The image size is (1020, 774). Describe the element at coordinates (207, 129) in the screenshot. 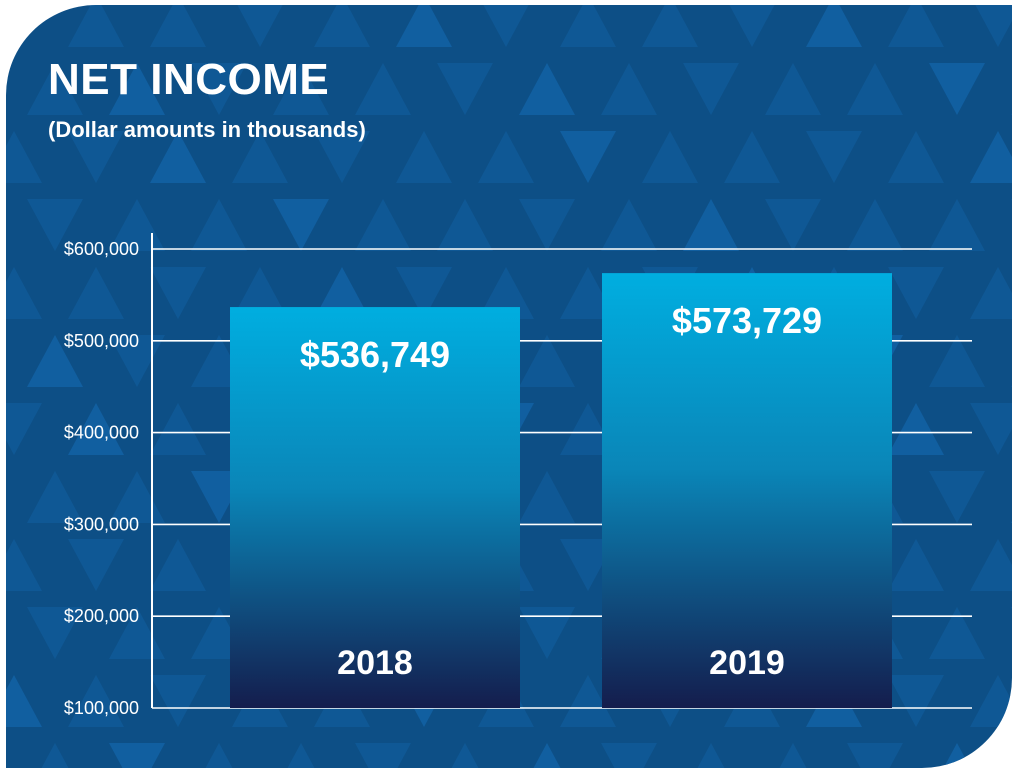

I see `chart-subtitle: (Dollar amounts in thousands)` at that location.